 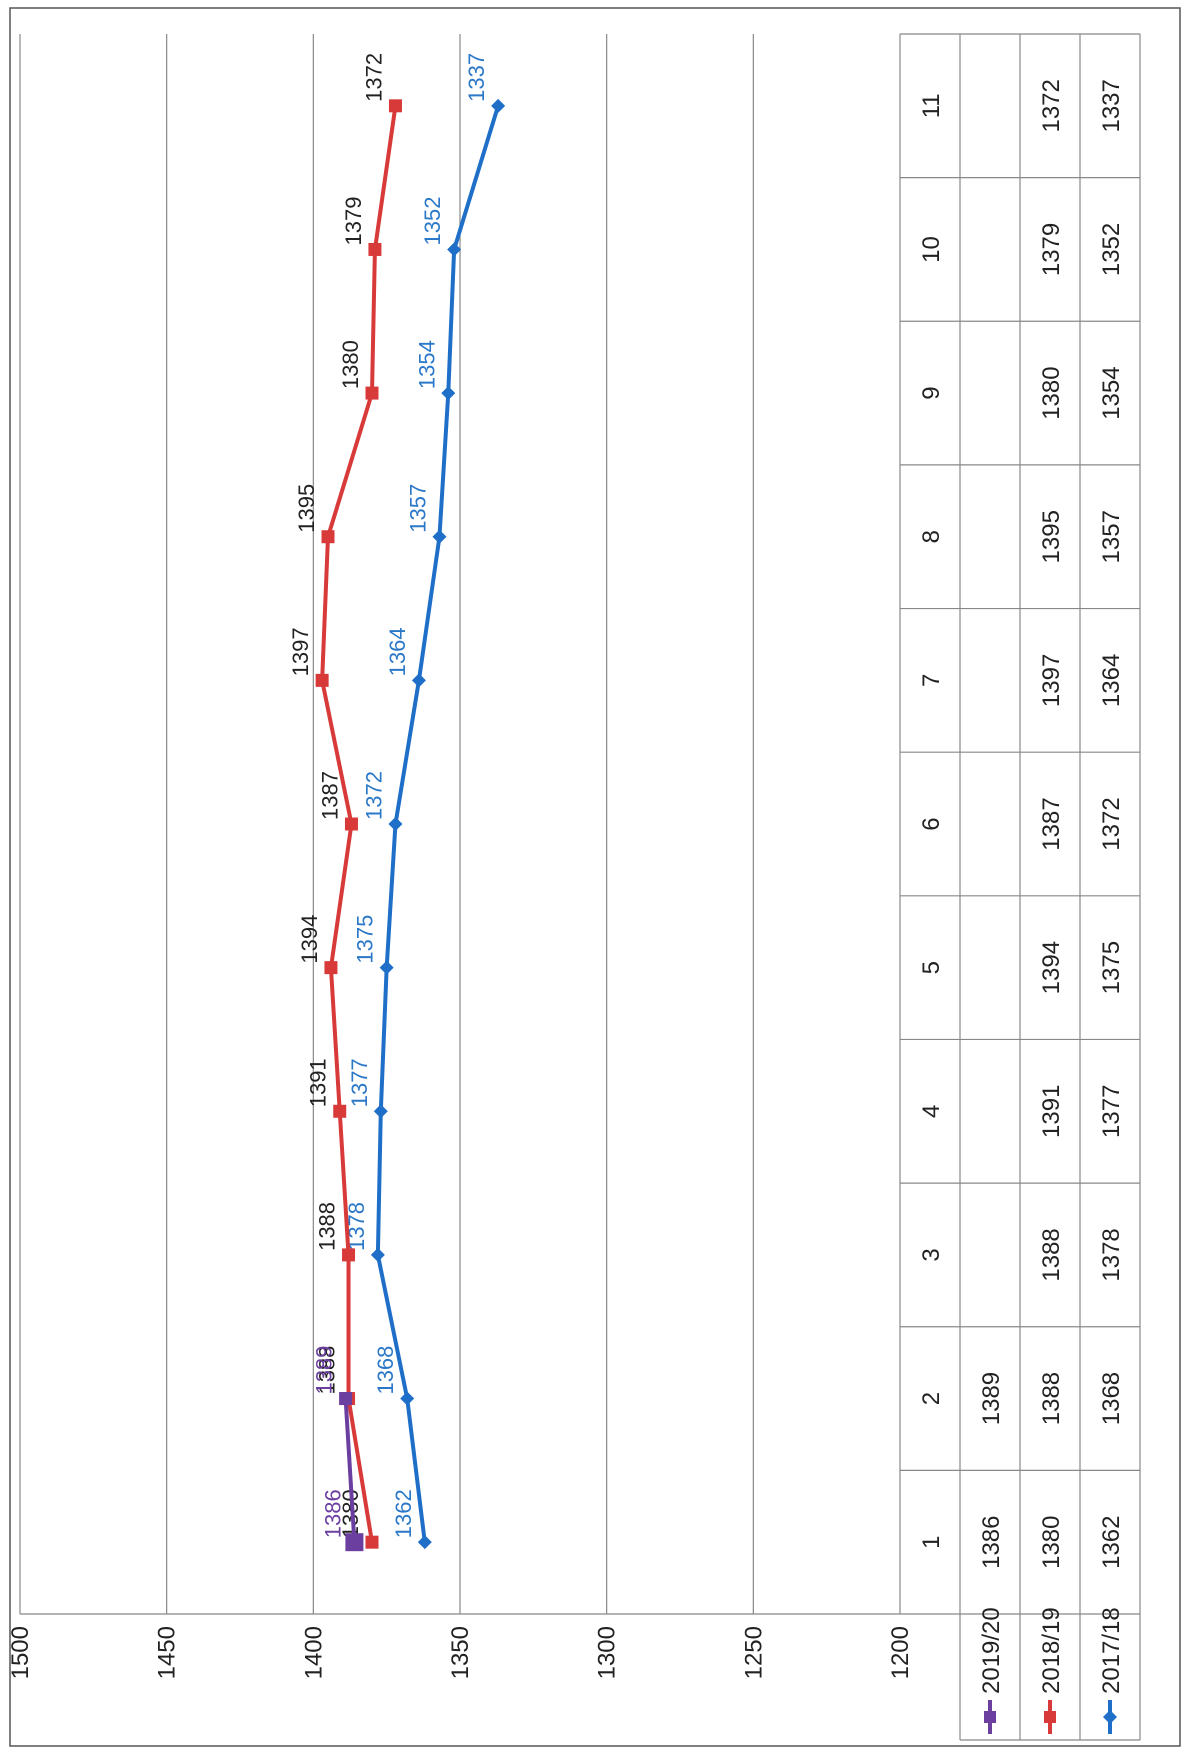 I want to click on data-label: 1377, so click(x=359, y=1082).